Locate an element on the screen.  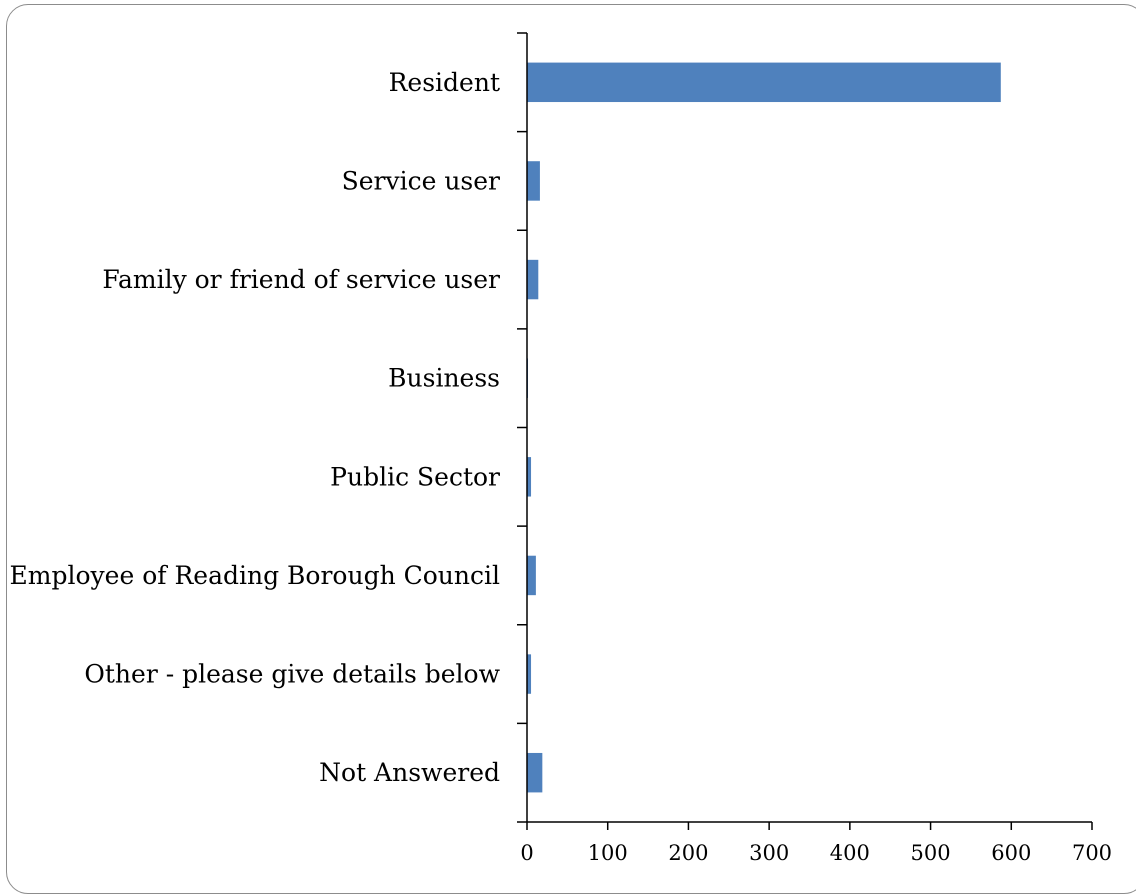
category-label: Not Answered is located at coordinates (409, 772).